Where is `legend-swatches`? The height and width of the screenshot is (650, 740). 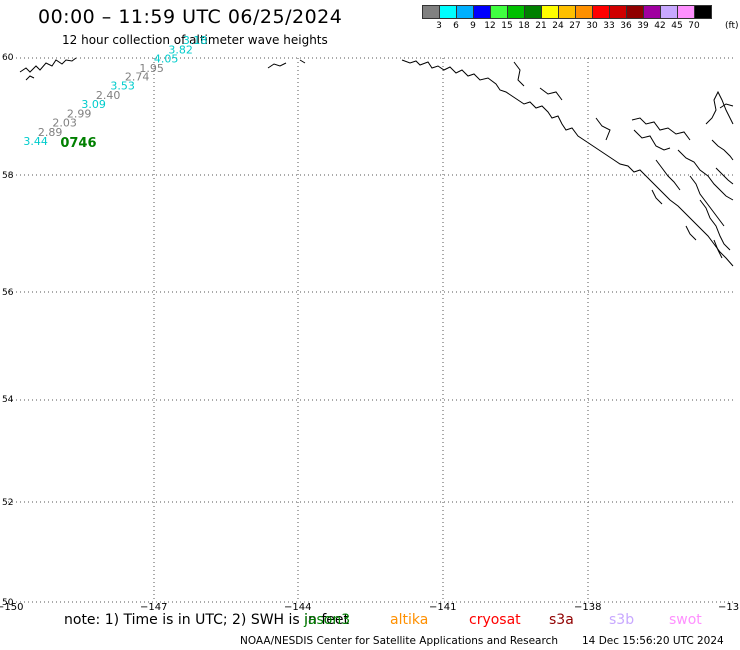 legend-swatches is located at coordinates (567, 12).